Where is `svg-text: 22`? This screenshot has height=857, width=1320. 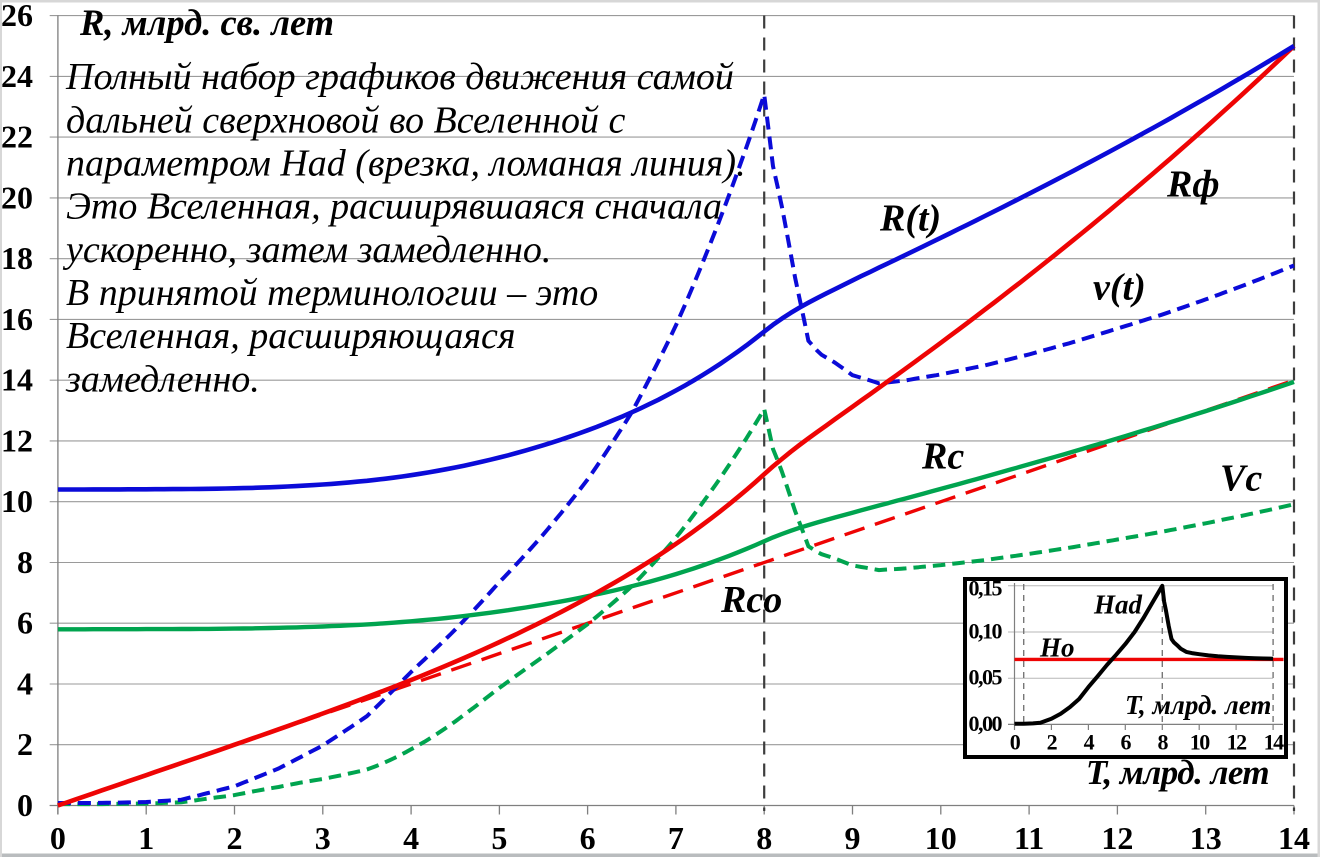
svg-text: 22 is located at coordinates (17, 137).